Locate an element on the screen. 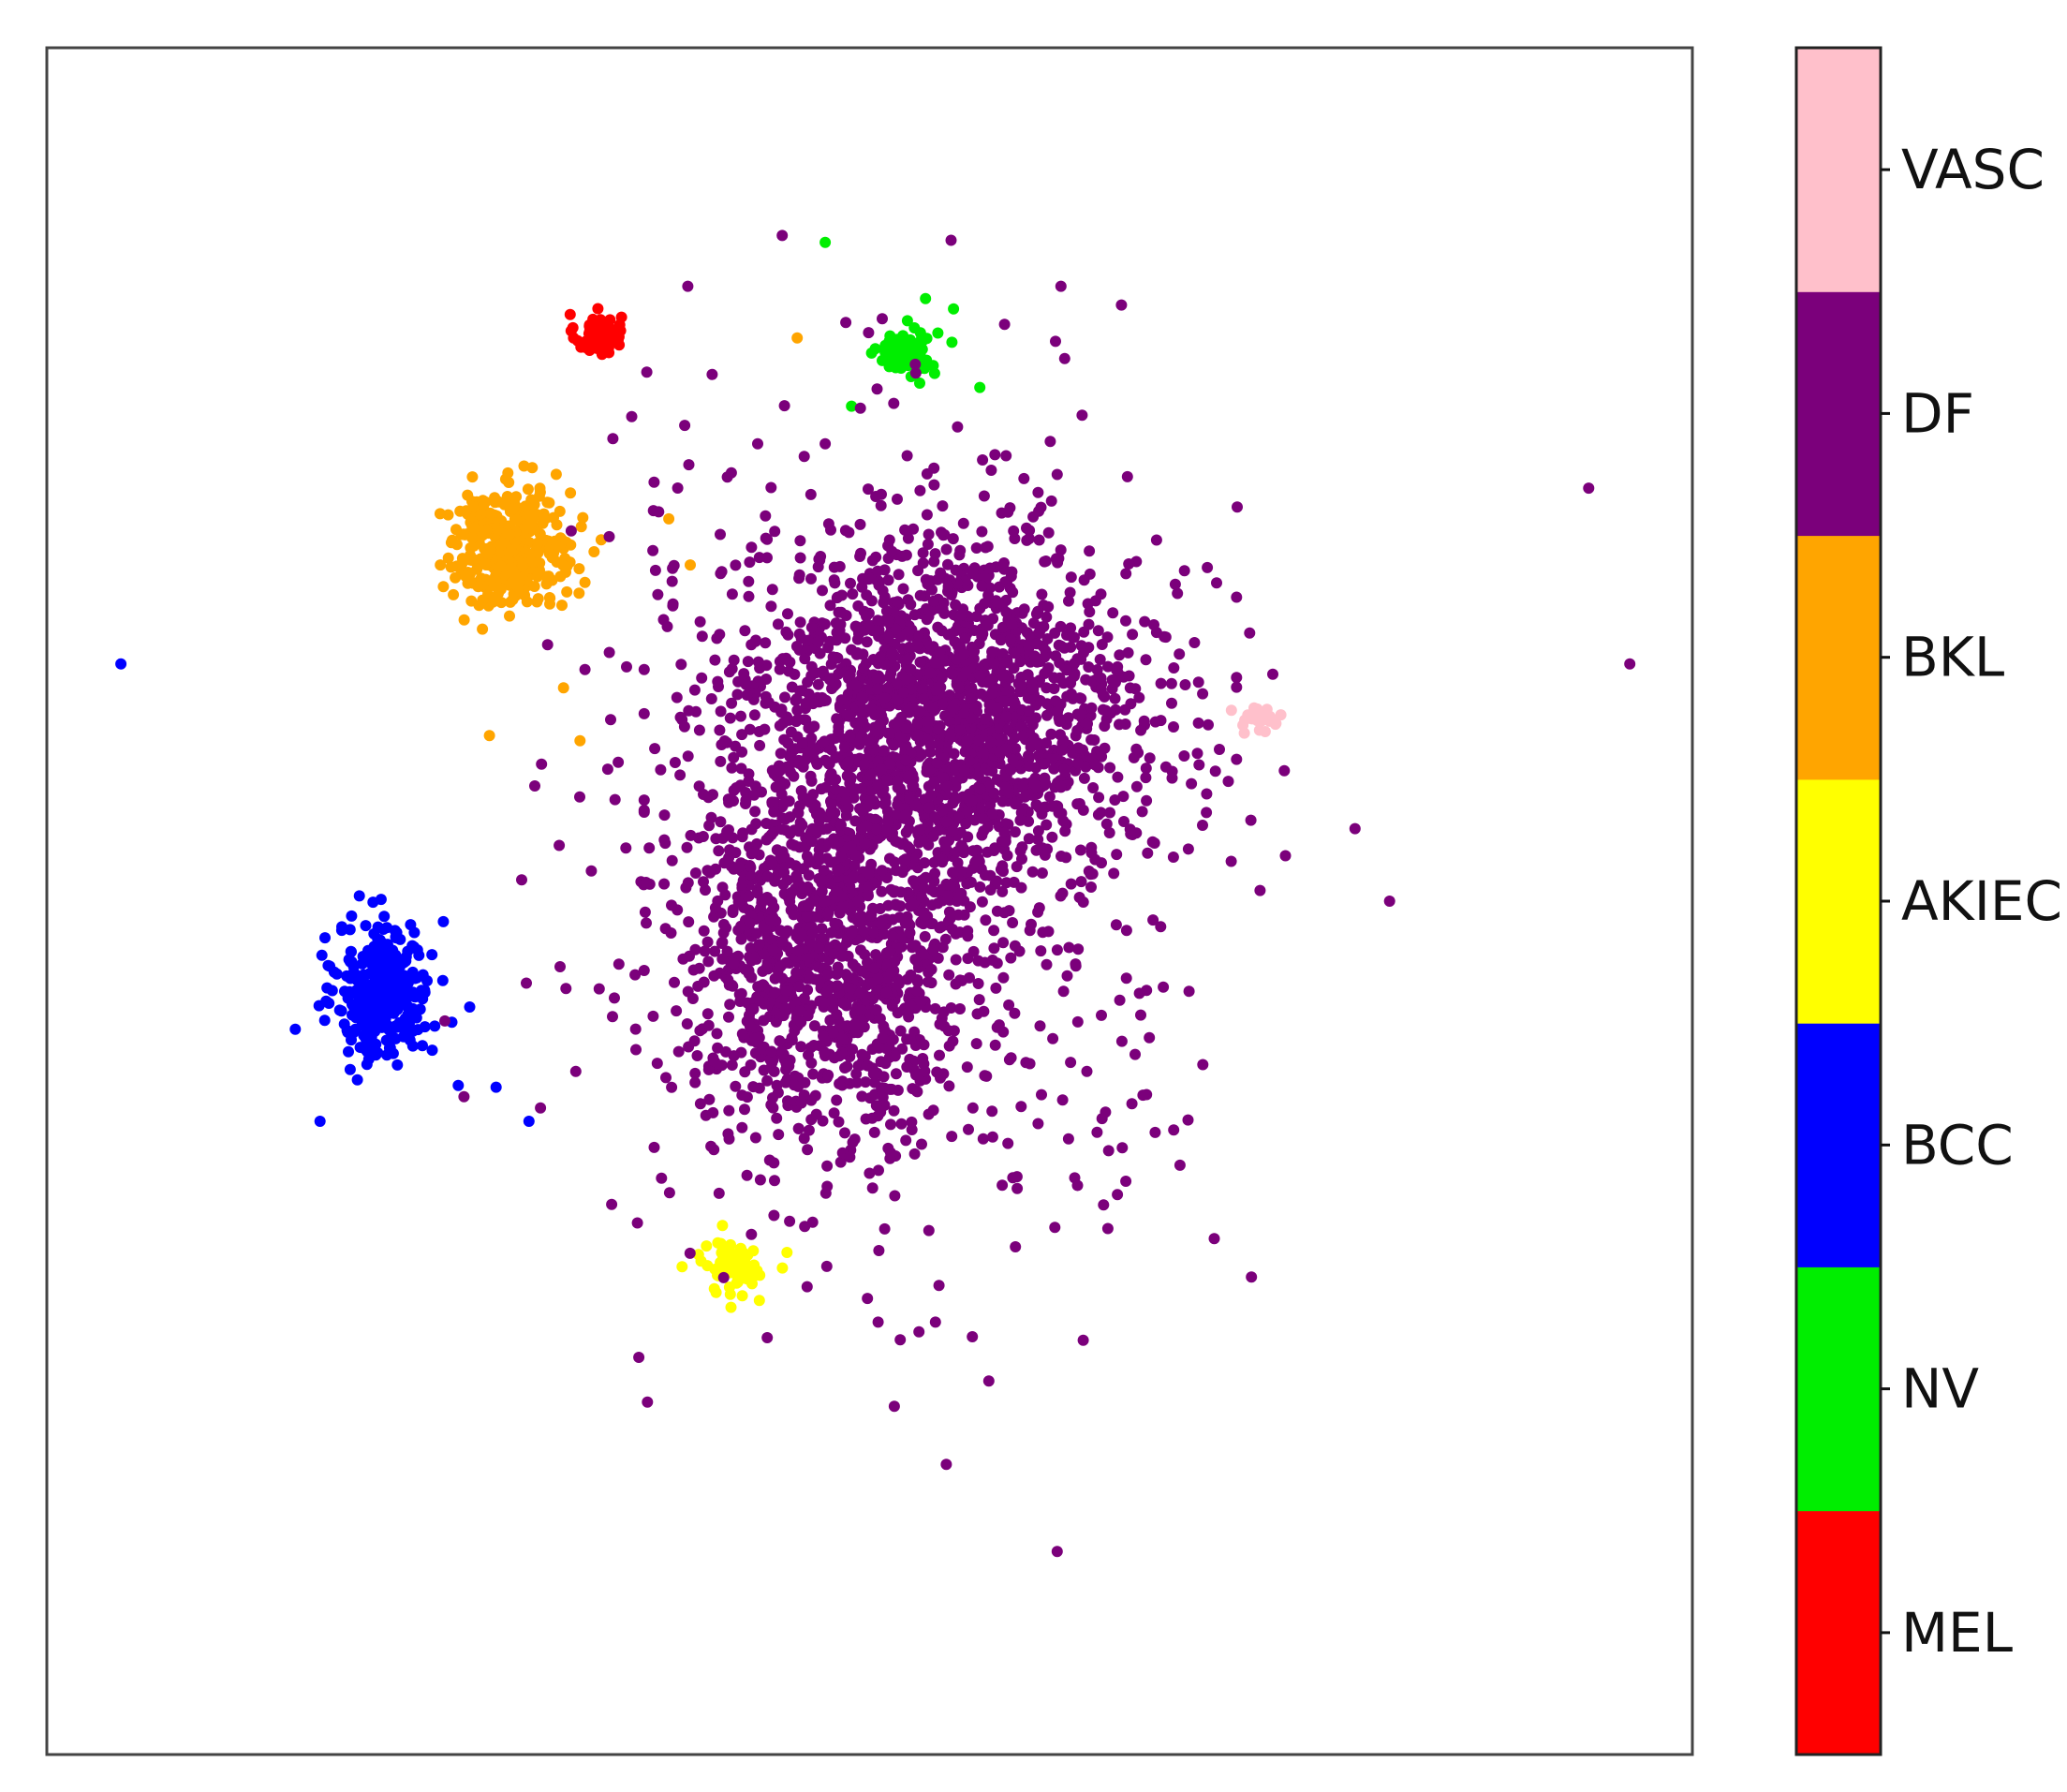  point-nv is located at coordinates (891, 354).